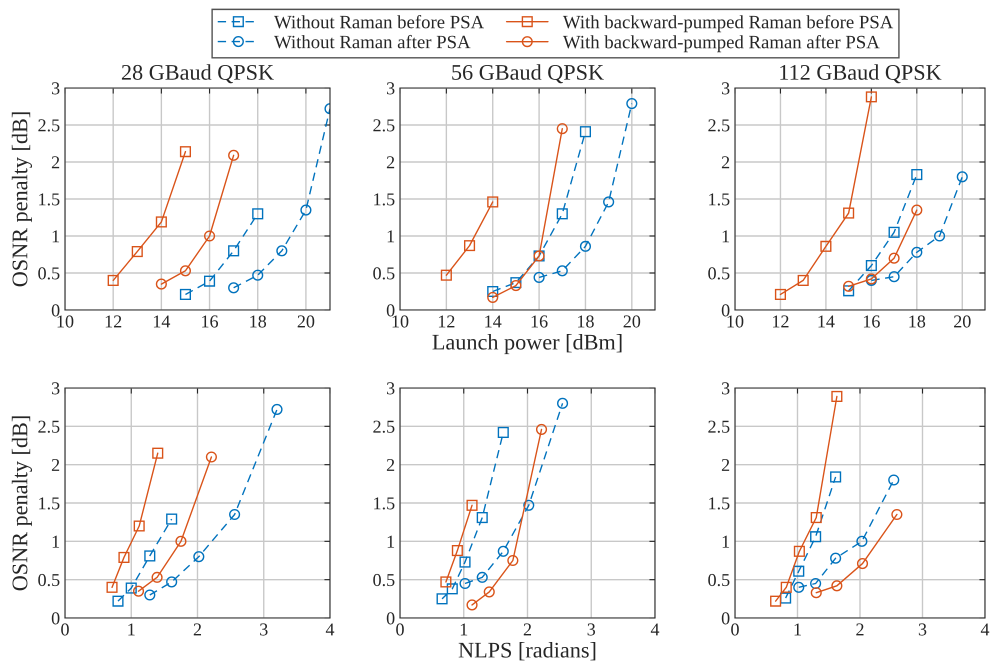  I want to click on x-tick-label: 0, so click(735, 629).